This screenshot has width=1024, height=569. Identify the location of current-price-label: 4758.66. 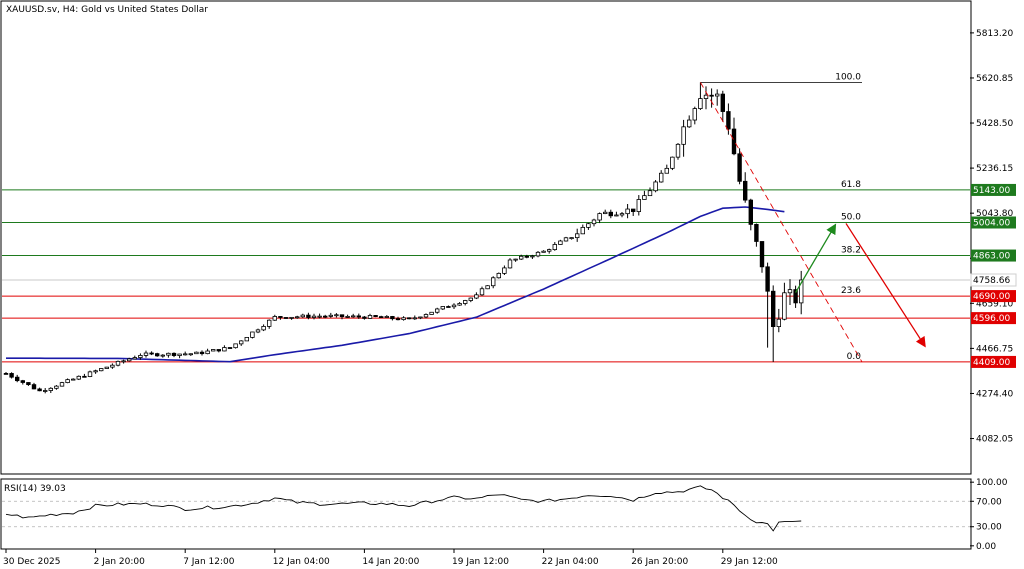
(991, 281).